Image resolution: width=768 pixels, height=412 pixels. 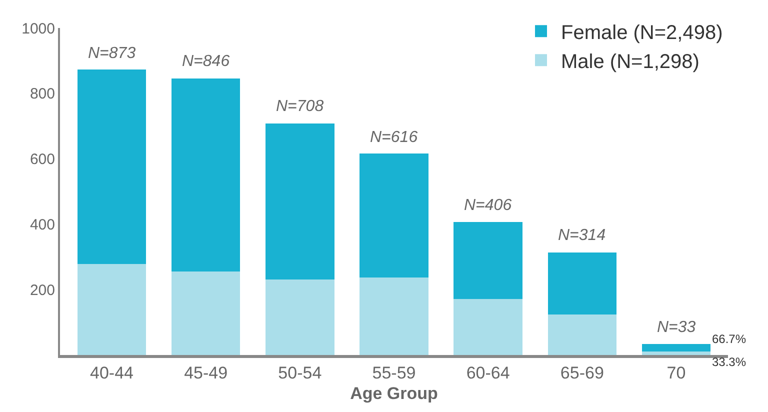 What do you see at coordinates (642, 33) in the screenshot?
I see `legend-label: Female (N=2,498)` at bounding box center [642, 33].